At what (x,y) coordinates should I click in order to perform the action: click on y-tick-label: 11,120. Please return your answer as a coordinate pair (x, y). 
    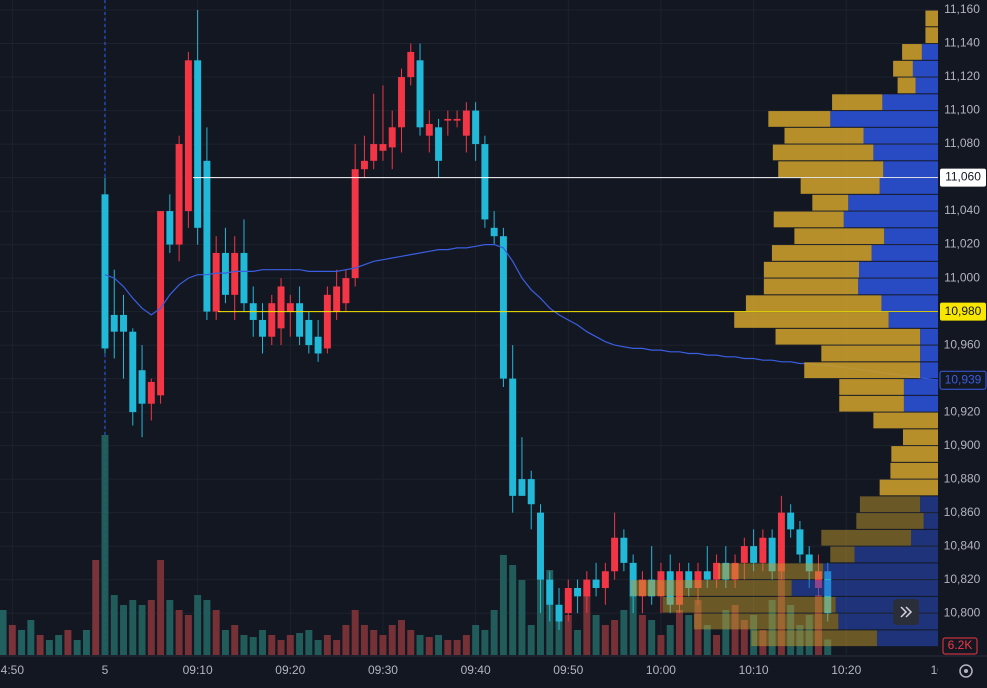
    Looking at the image, I should click on (962, 76).